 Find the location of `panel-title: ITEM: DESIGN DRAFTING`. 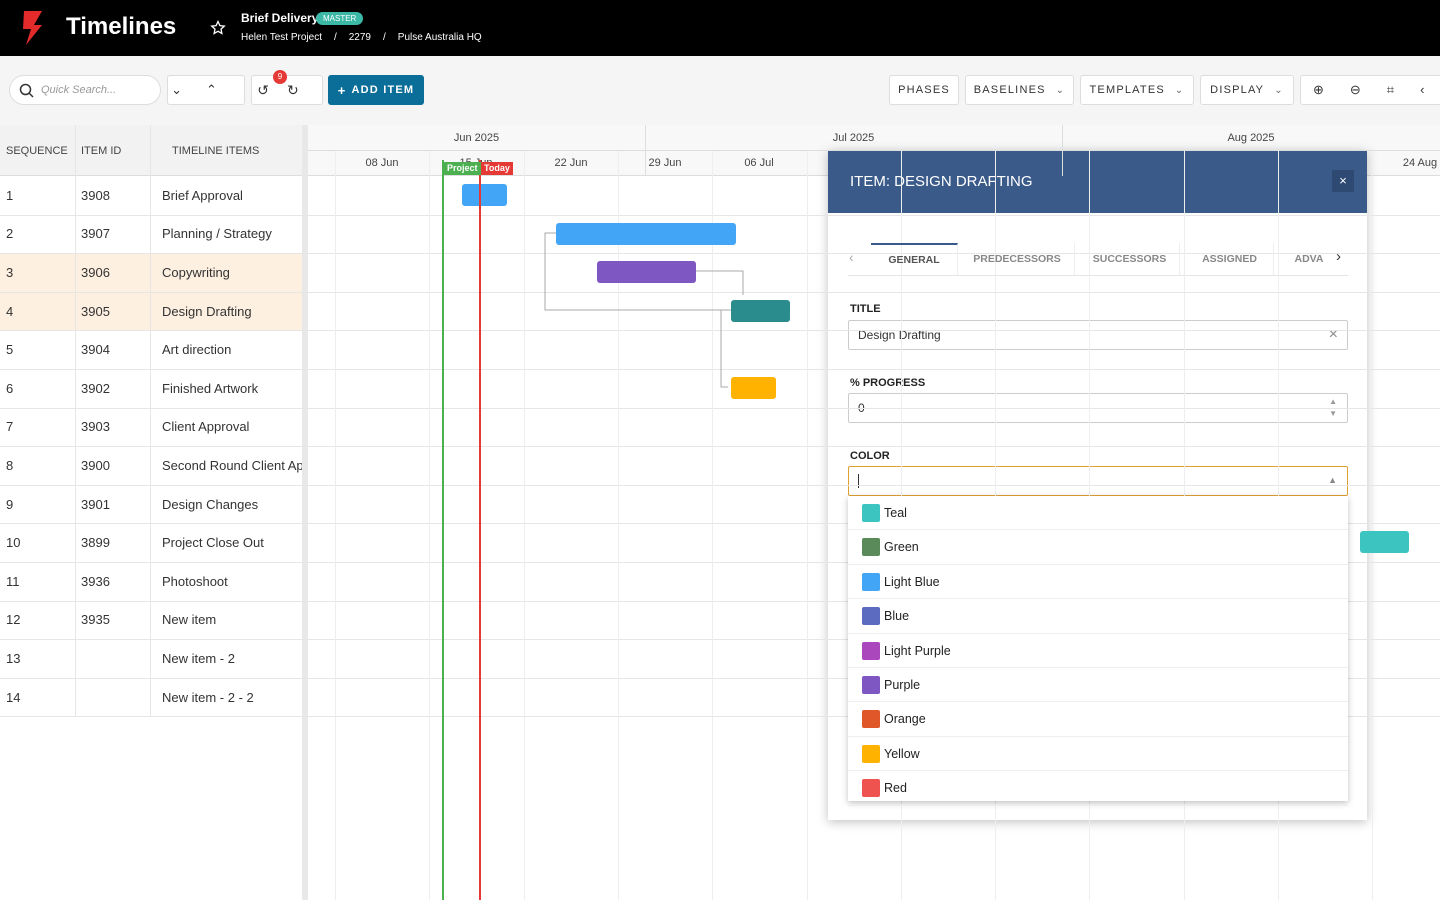

panel-title: ITEM: DESIGN DRAFTING is located at coordinates (941, 181).